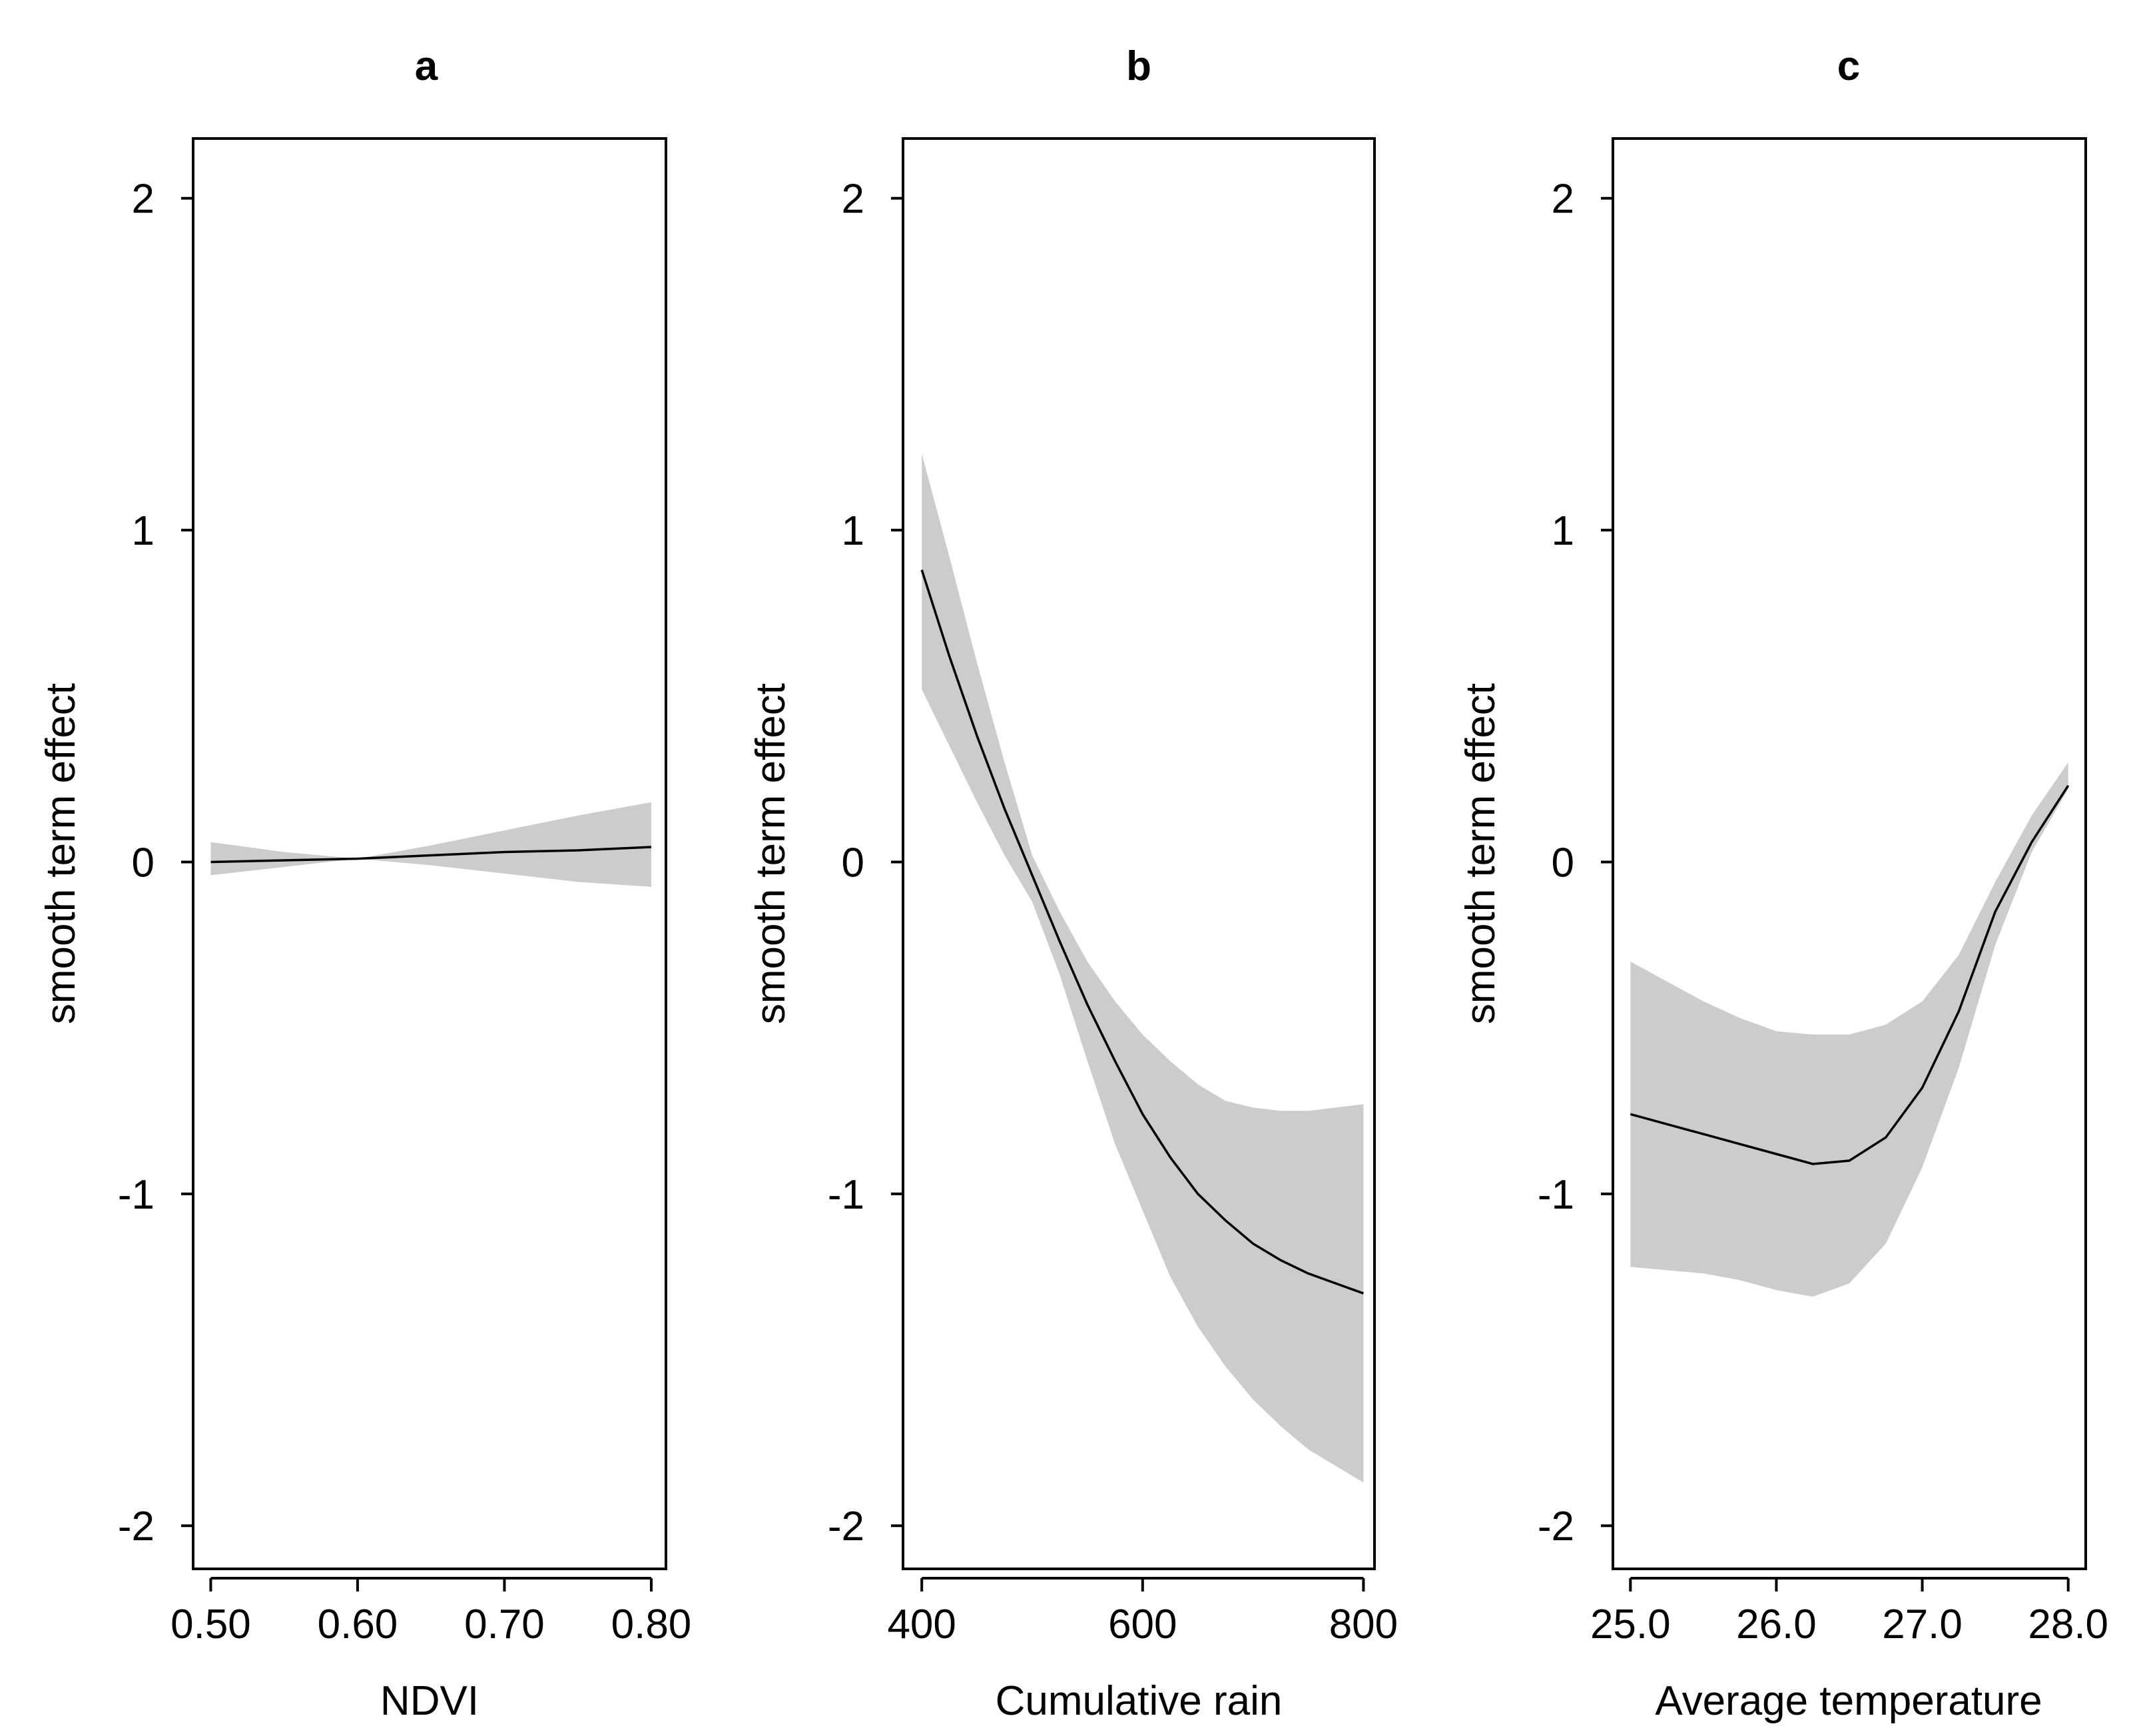 The height and width of the screenshot is (1736, 2139). What do you see at coordinates (136, 1195) in the screenshot?
I see `panel-a-y-tick-label: -1` at bounding box center [136, 1195].